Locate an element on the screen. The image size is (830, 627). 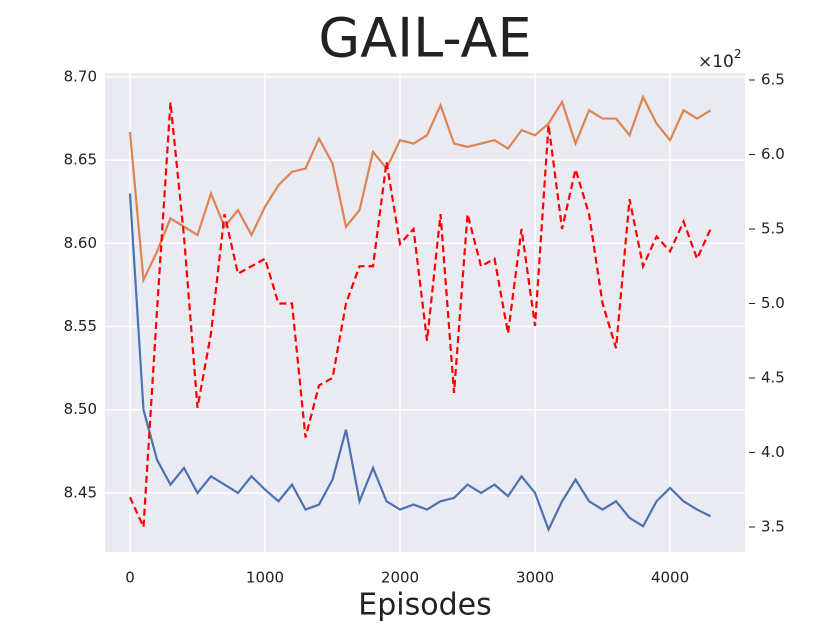
x-tick-label: 0 is located at coordinates (130, 578).